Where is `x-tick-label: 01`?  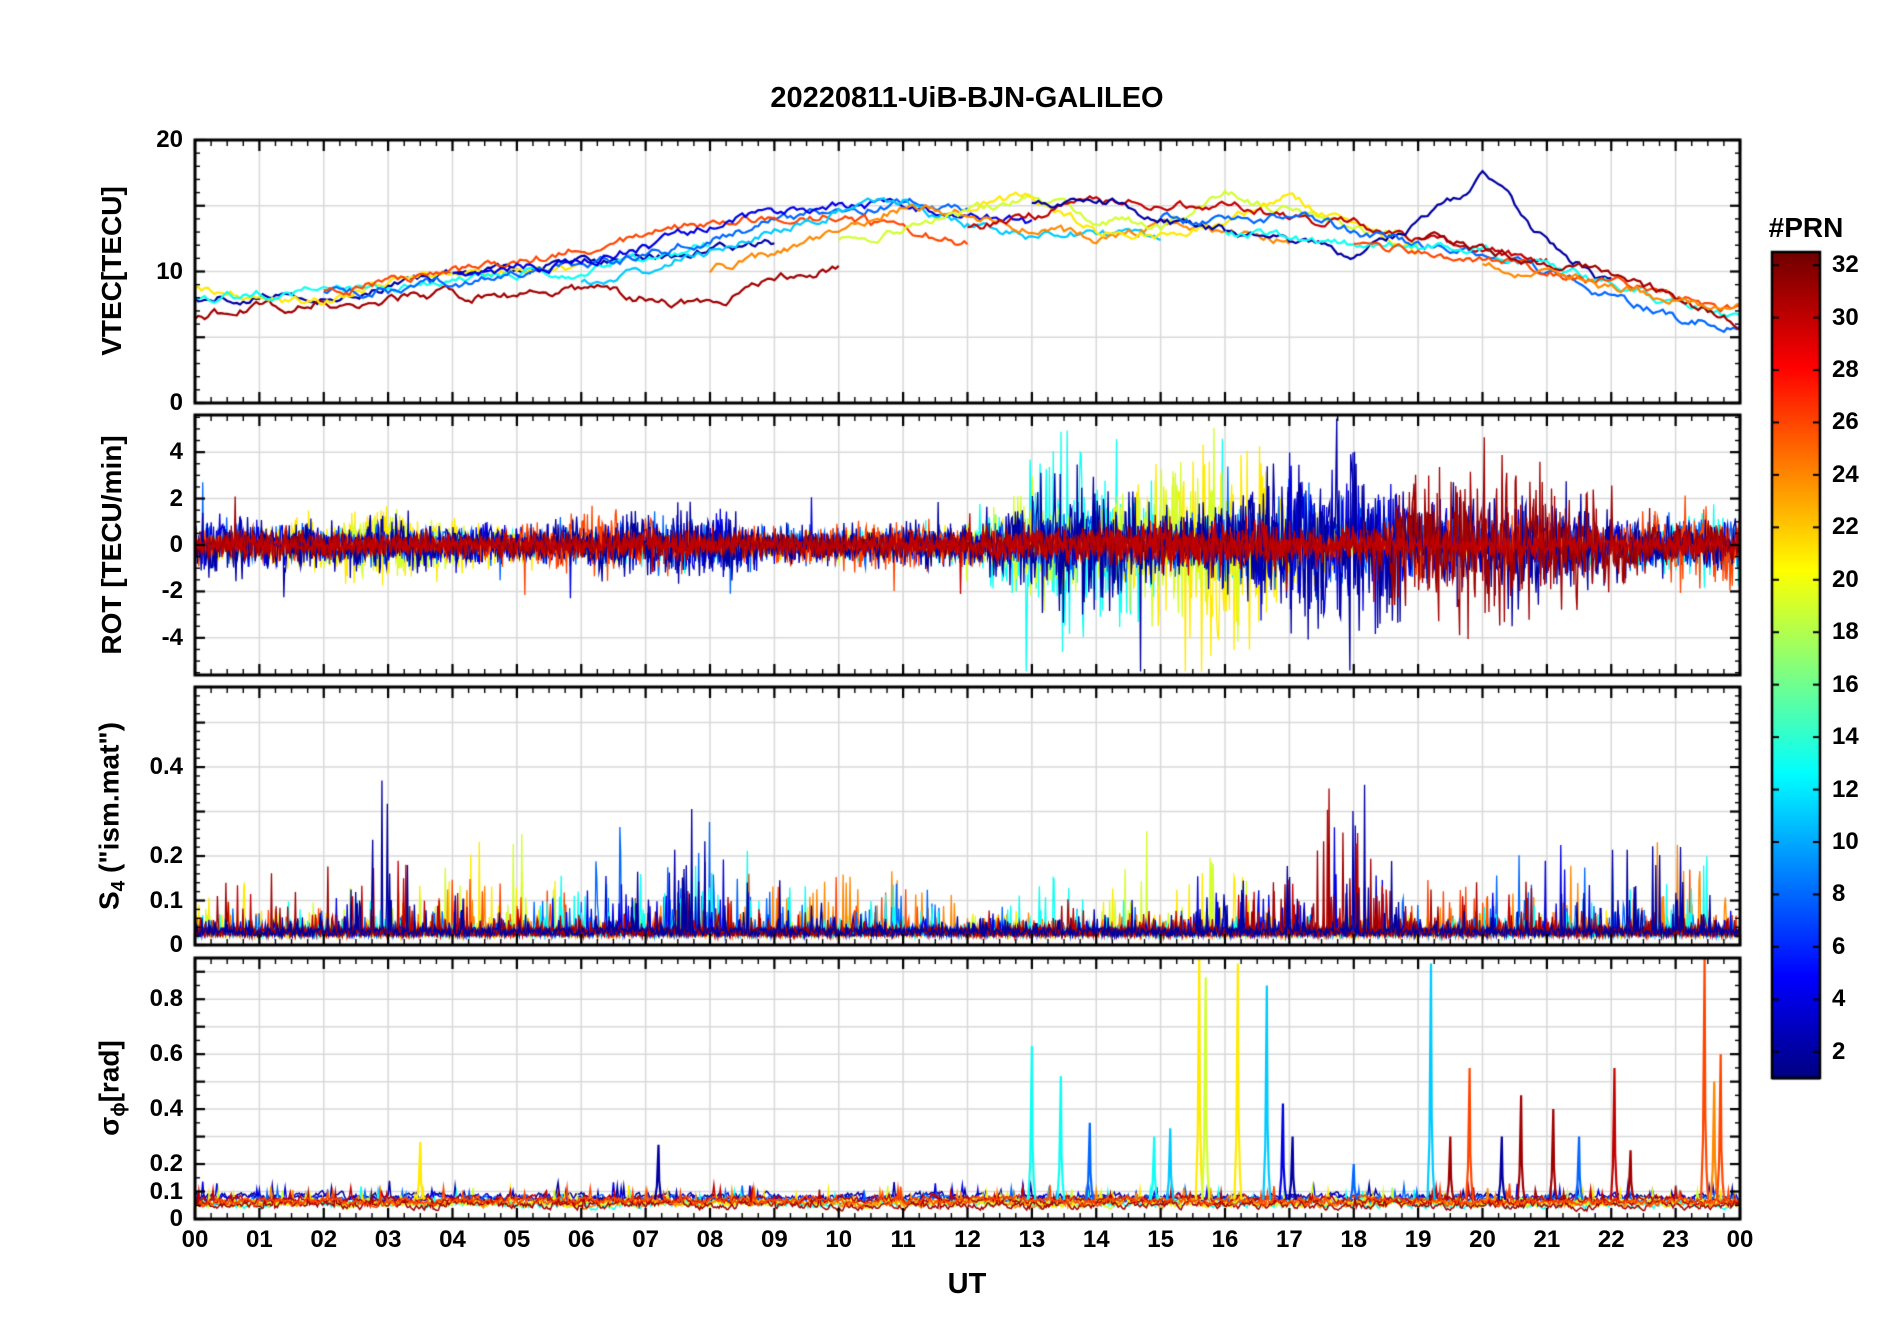 x-tick-label: 01 is located at coordinates (259, 1239).